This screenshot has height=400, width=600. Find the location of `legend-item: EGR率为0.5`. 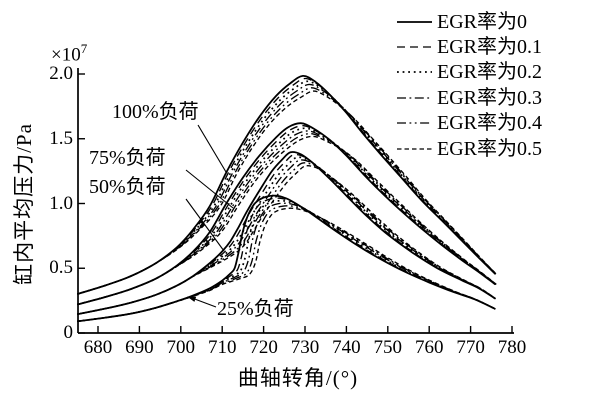

legend-item: EGR率为0.5 is located at coordinates (469, 148).